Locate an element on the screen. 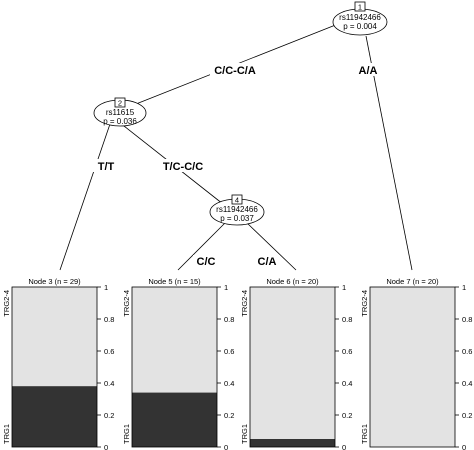  node-id: 4 is located at coordinates (237, 200).